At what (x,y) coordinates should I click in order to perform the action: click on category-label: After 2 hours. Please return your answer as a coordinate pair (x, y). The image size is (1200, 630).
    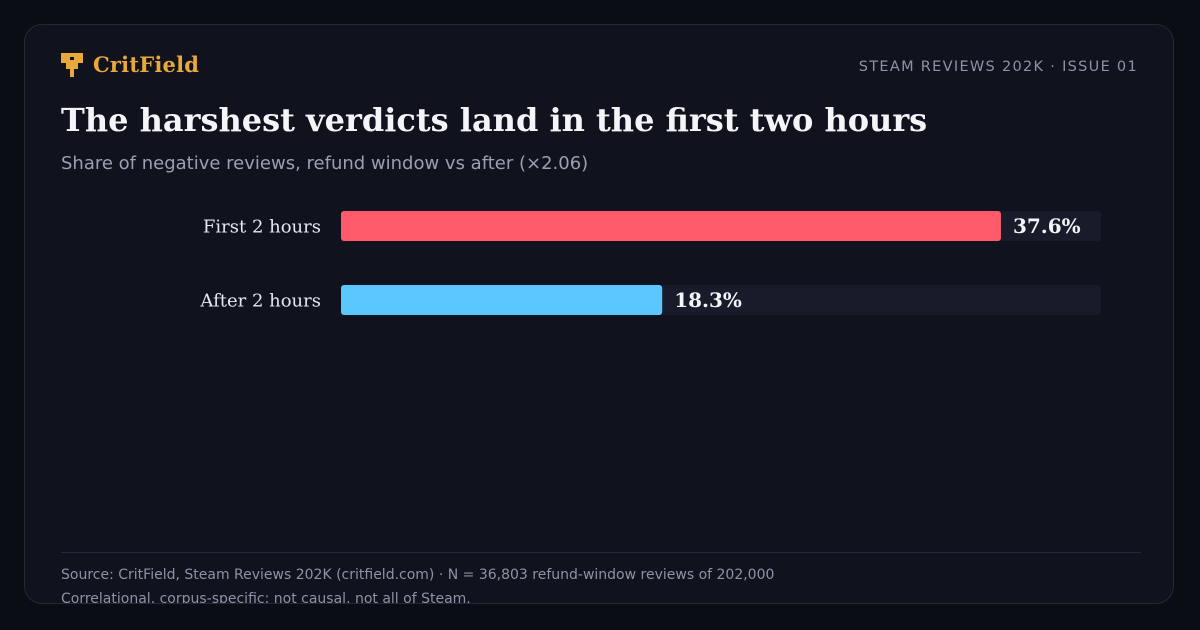
    Looking at the image, I should click on (260, 301).